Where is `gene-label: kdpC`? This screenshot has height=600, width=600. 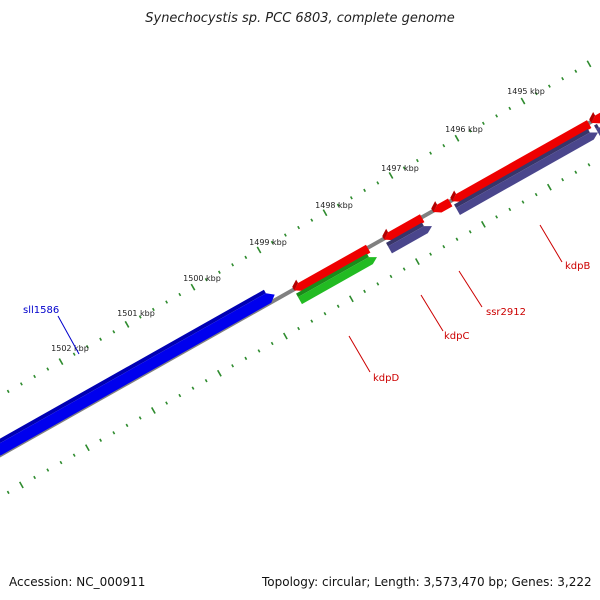
gene-label: kdpC is located at coordinates (456, 336).